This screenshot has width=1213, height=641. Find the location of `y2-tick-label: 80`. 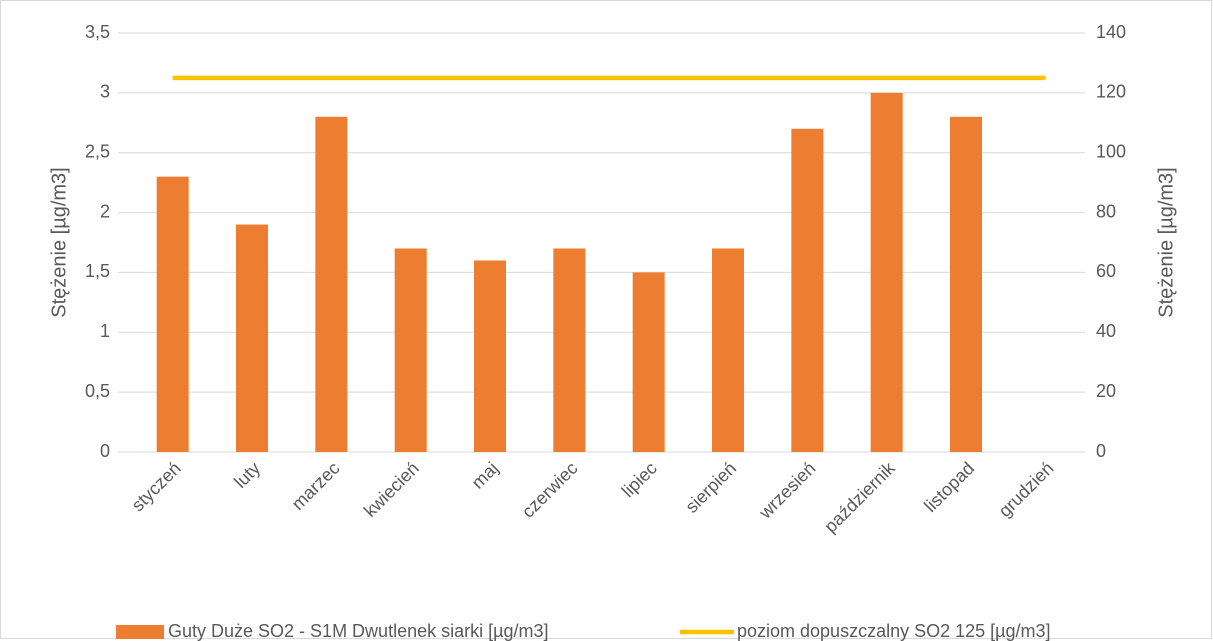

y2-tick-label: 80 is located at coordinates (1106, 211).